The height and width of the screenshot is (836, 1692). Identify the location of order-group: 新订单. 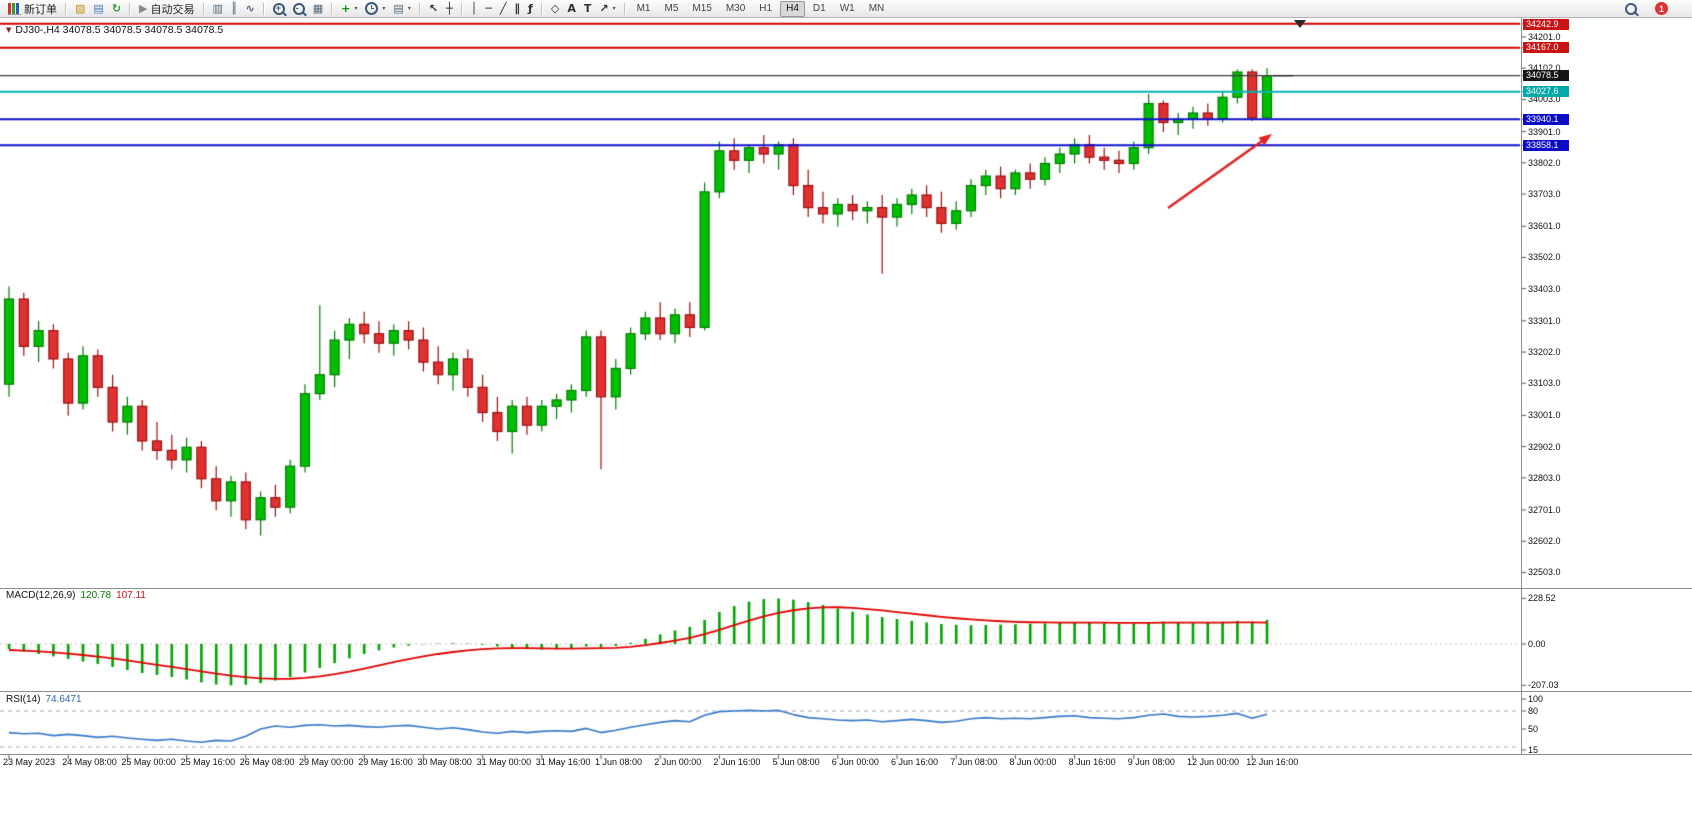
(32, 8).